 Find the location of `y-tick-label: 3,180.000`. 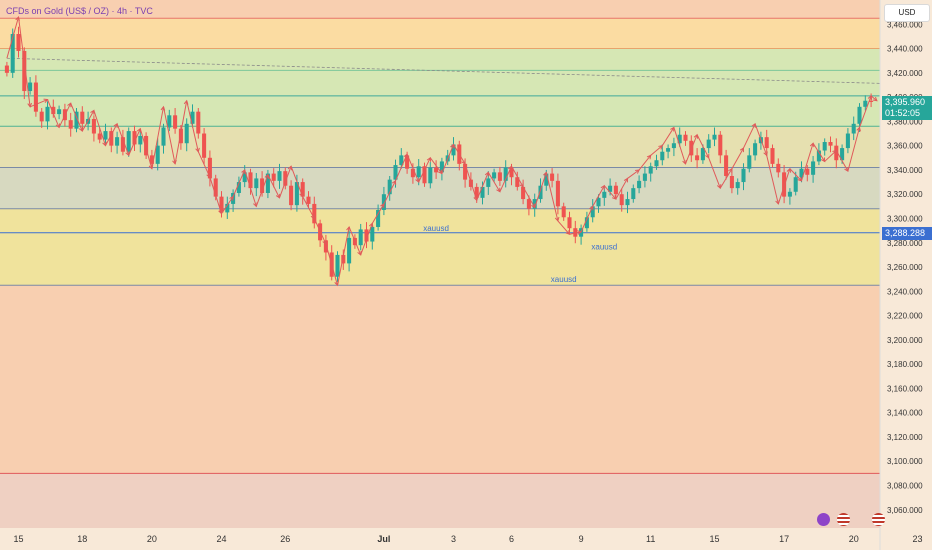

y-tick-label: 3,180.000 is located at coordinates (905, 364).